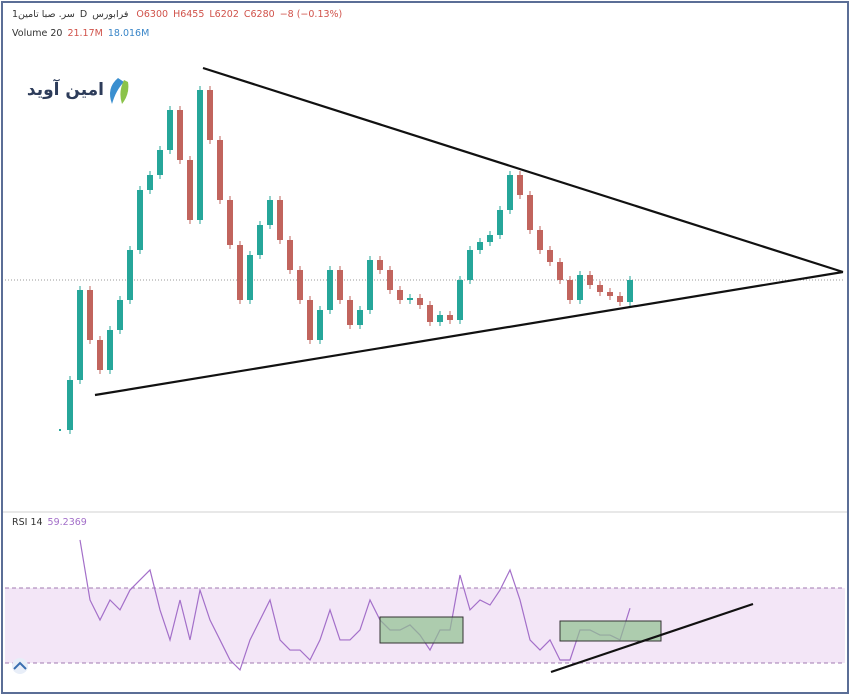 Image resolution: width=851 pixels, height=696 pixels. I want to click on interval: 1D, so click(50, 14).